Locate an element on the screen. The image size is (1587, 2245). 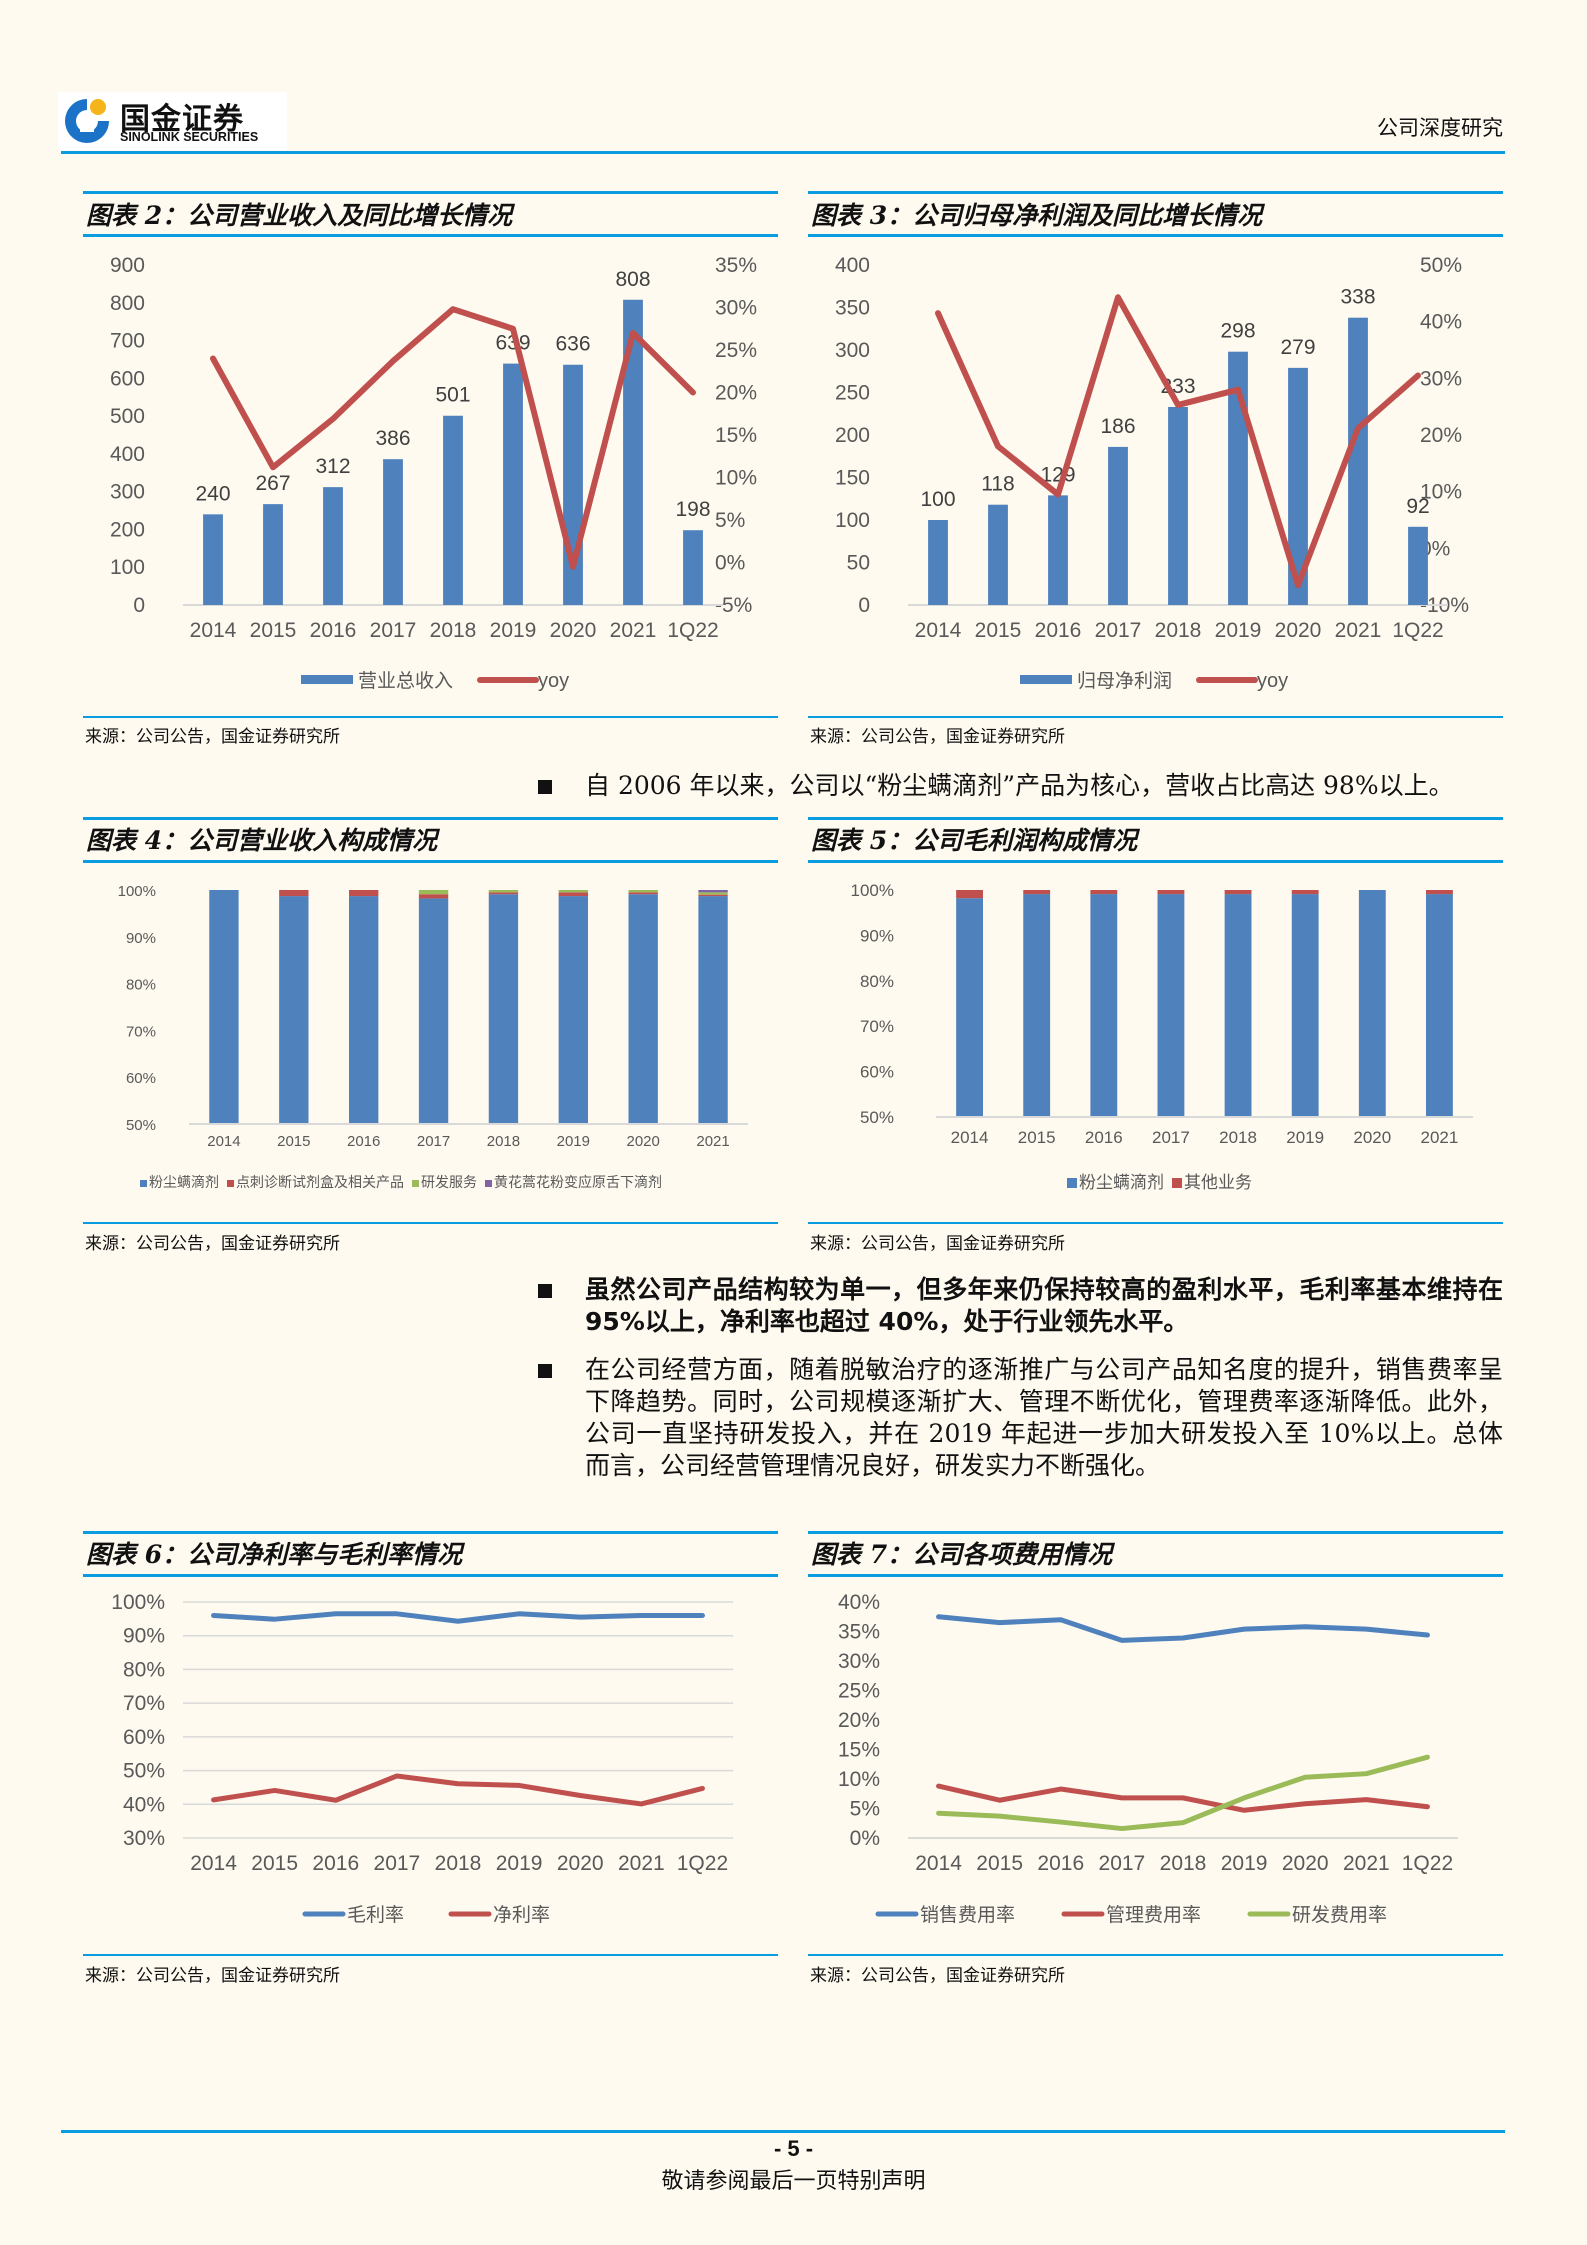
svg-text: 639 is located at coordinates (512, 343).